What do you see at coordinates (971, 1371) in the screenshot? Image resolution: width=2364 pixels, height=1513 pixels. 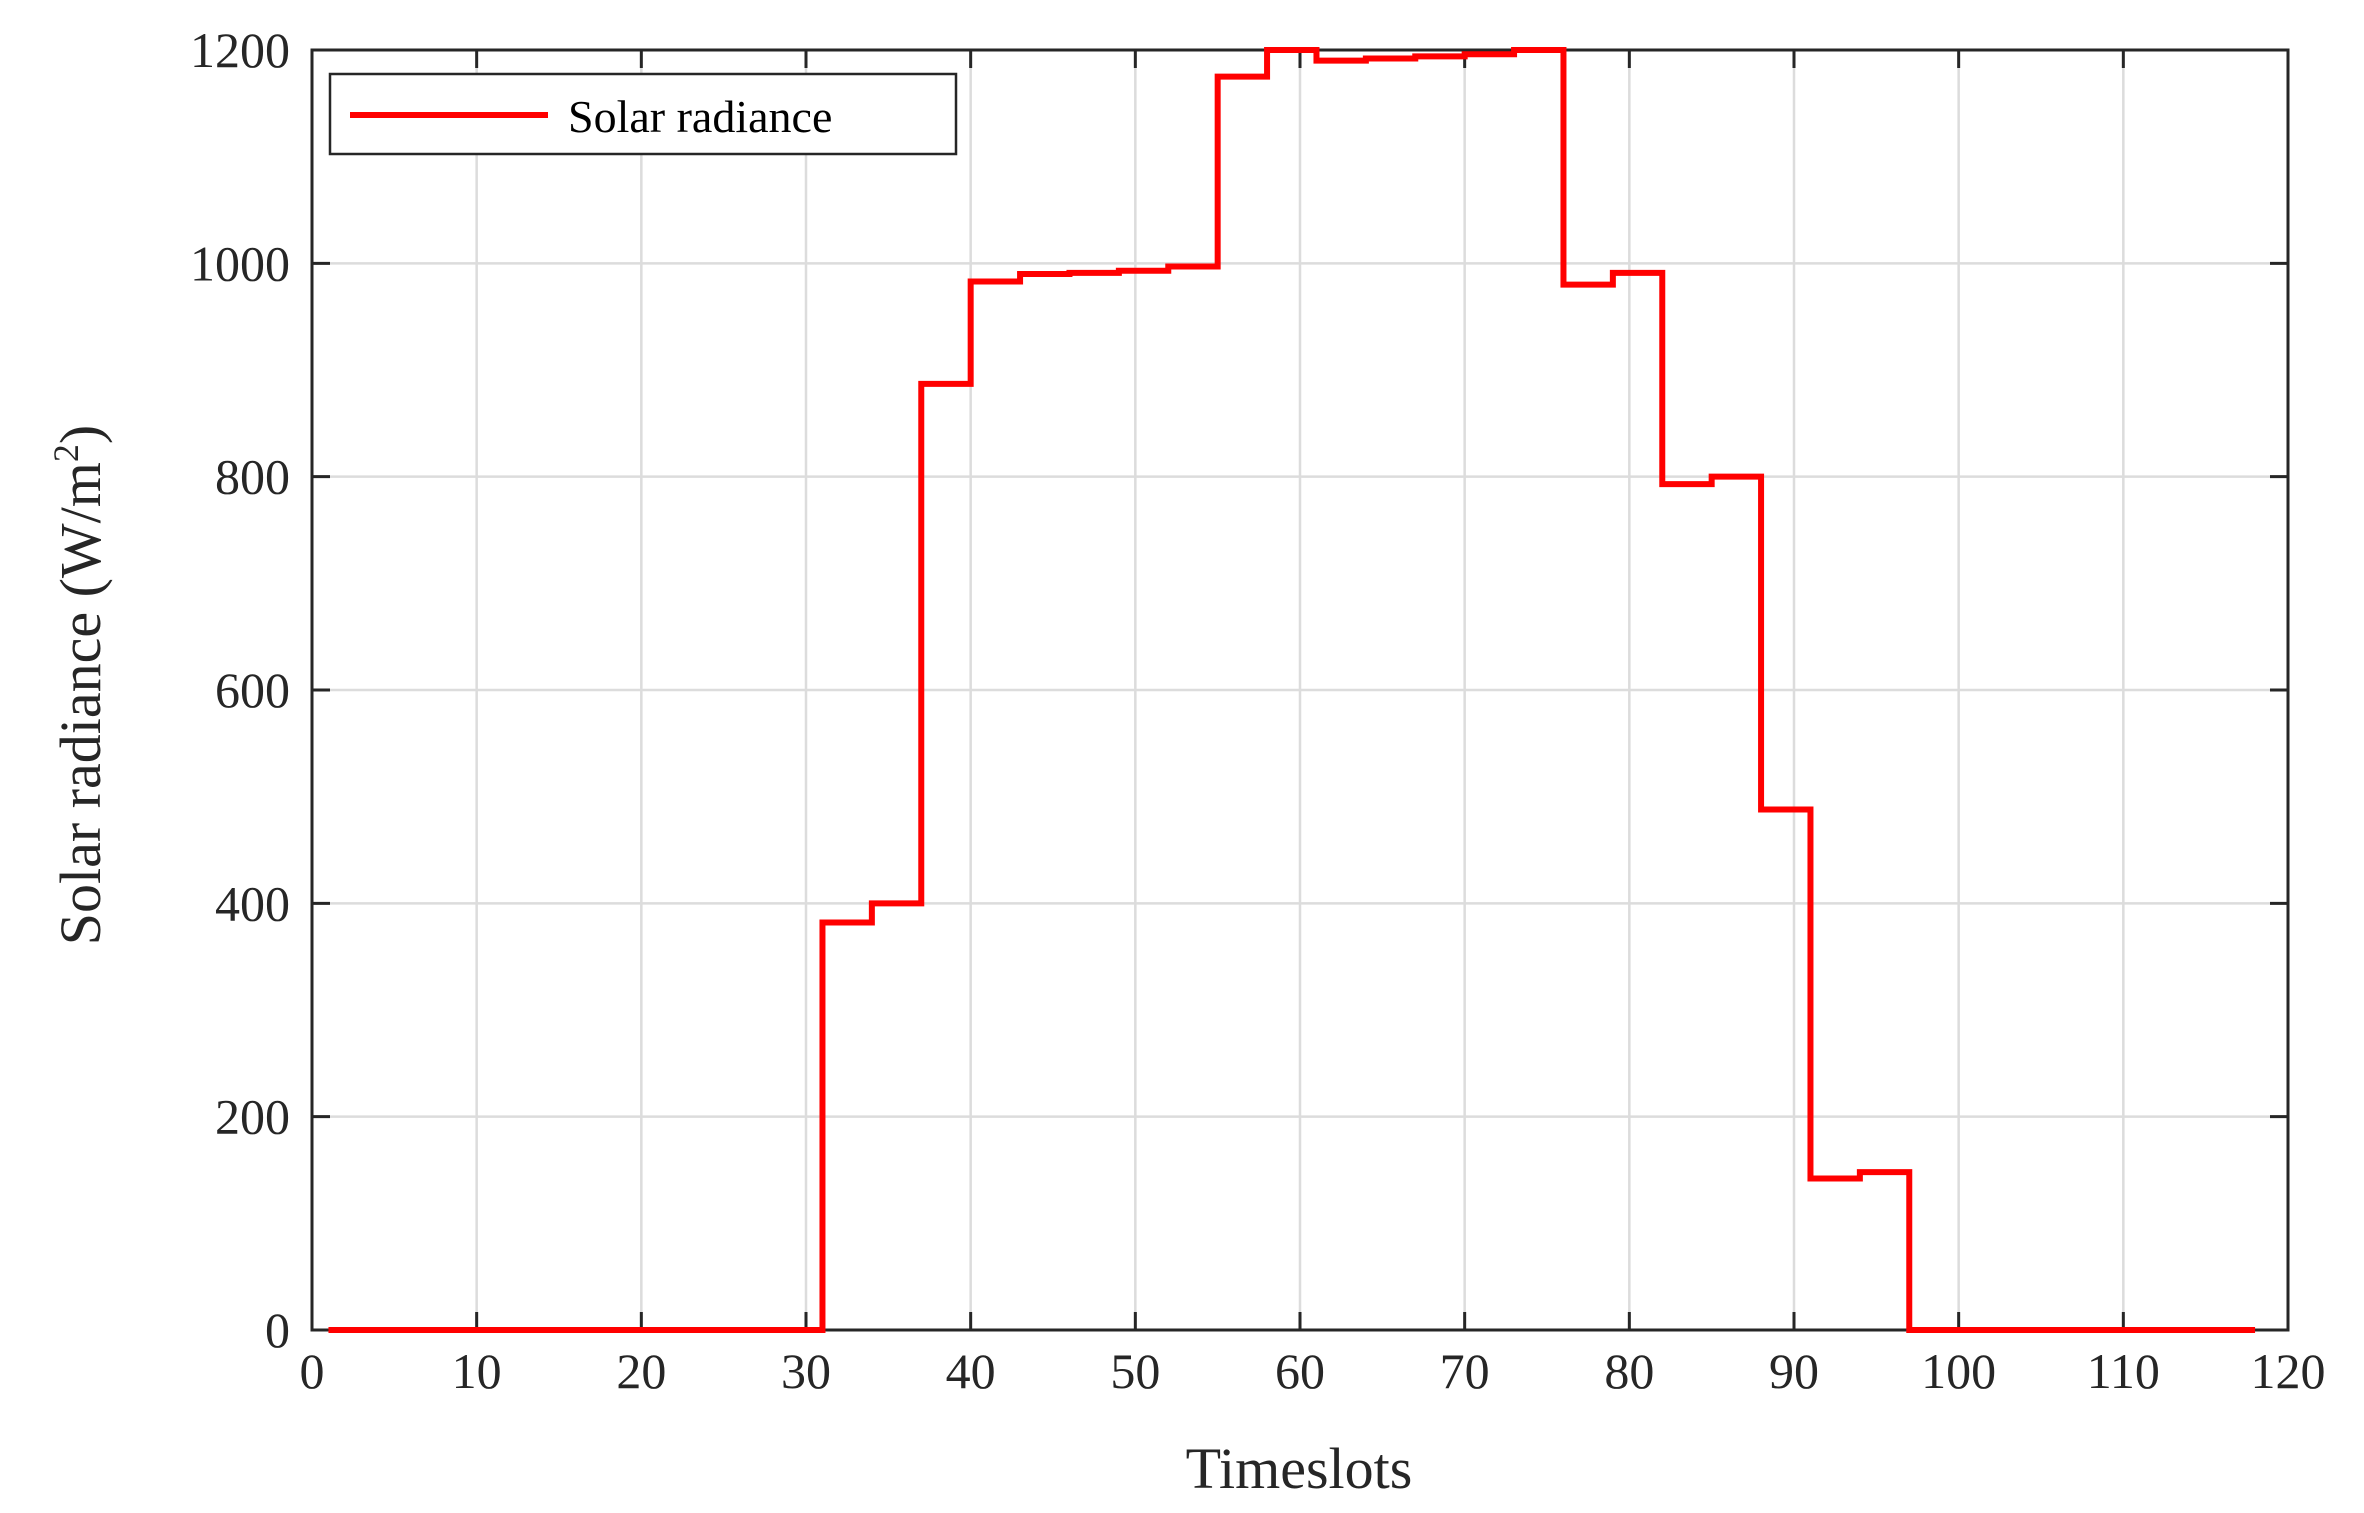 I see `x-tick-label: 40` at bounding box center [971, 1371].